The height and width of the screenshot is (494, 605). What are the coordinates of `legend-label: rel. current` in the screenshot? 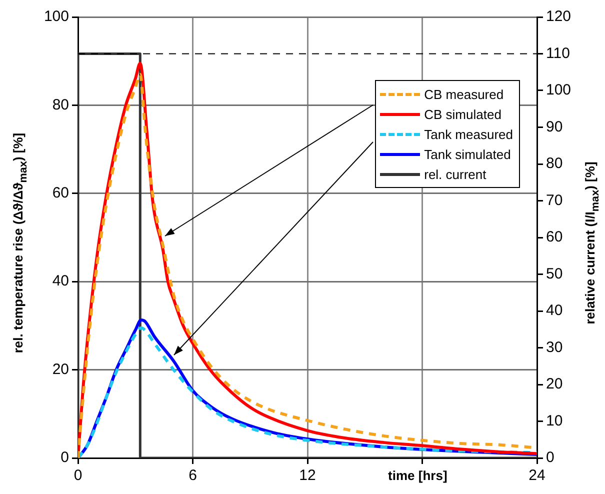 It's located at (455, 174).